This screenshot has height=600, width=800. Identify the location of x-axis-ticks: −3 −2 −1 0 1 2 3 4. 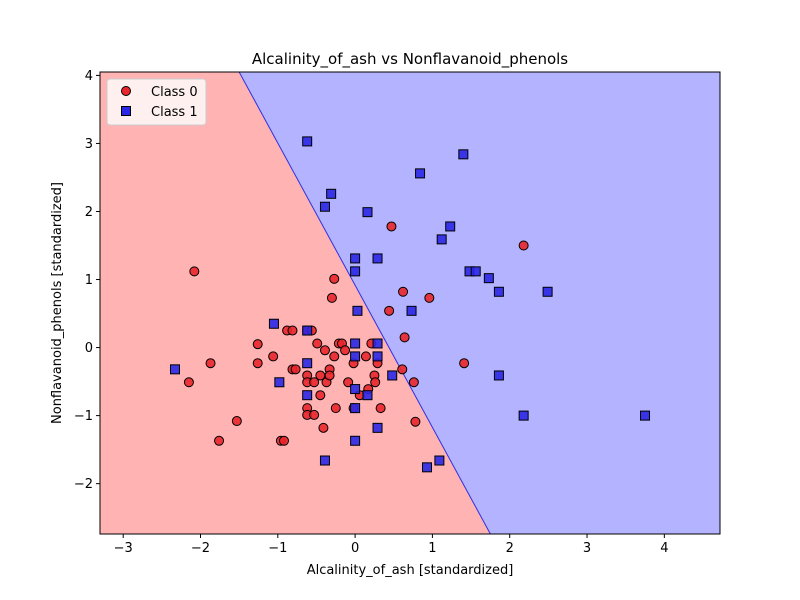
(391, 545).